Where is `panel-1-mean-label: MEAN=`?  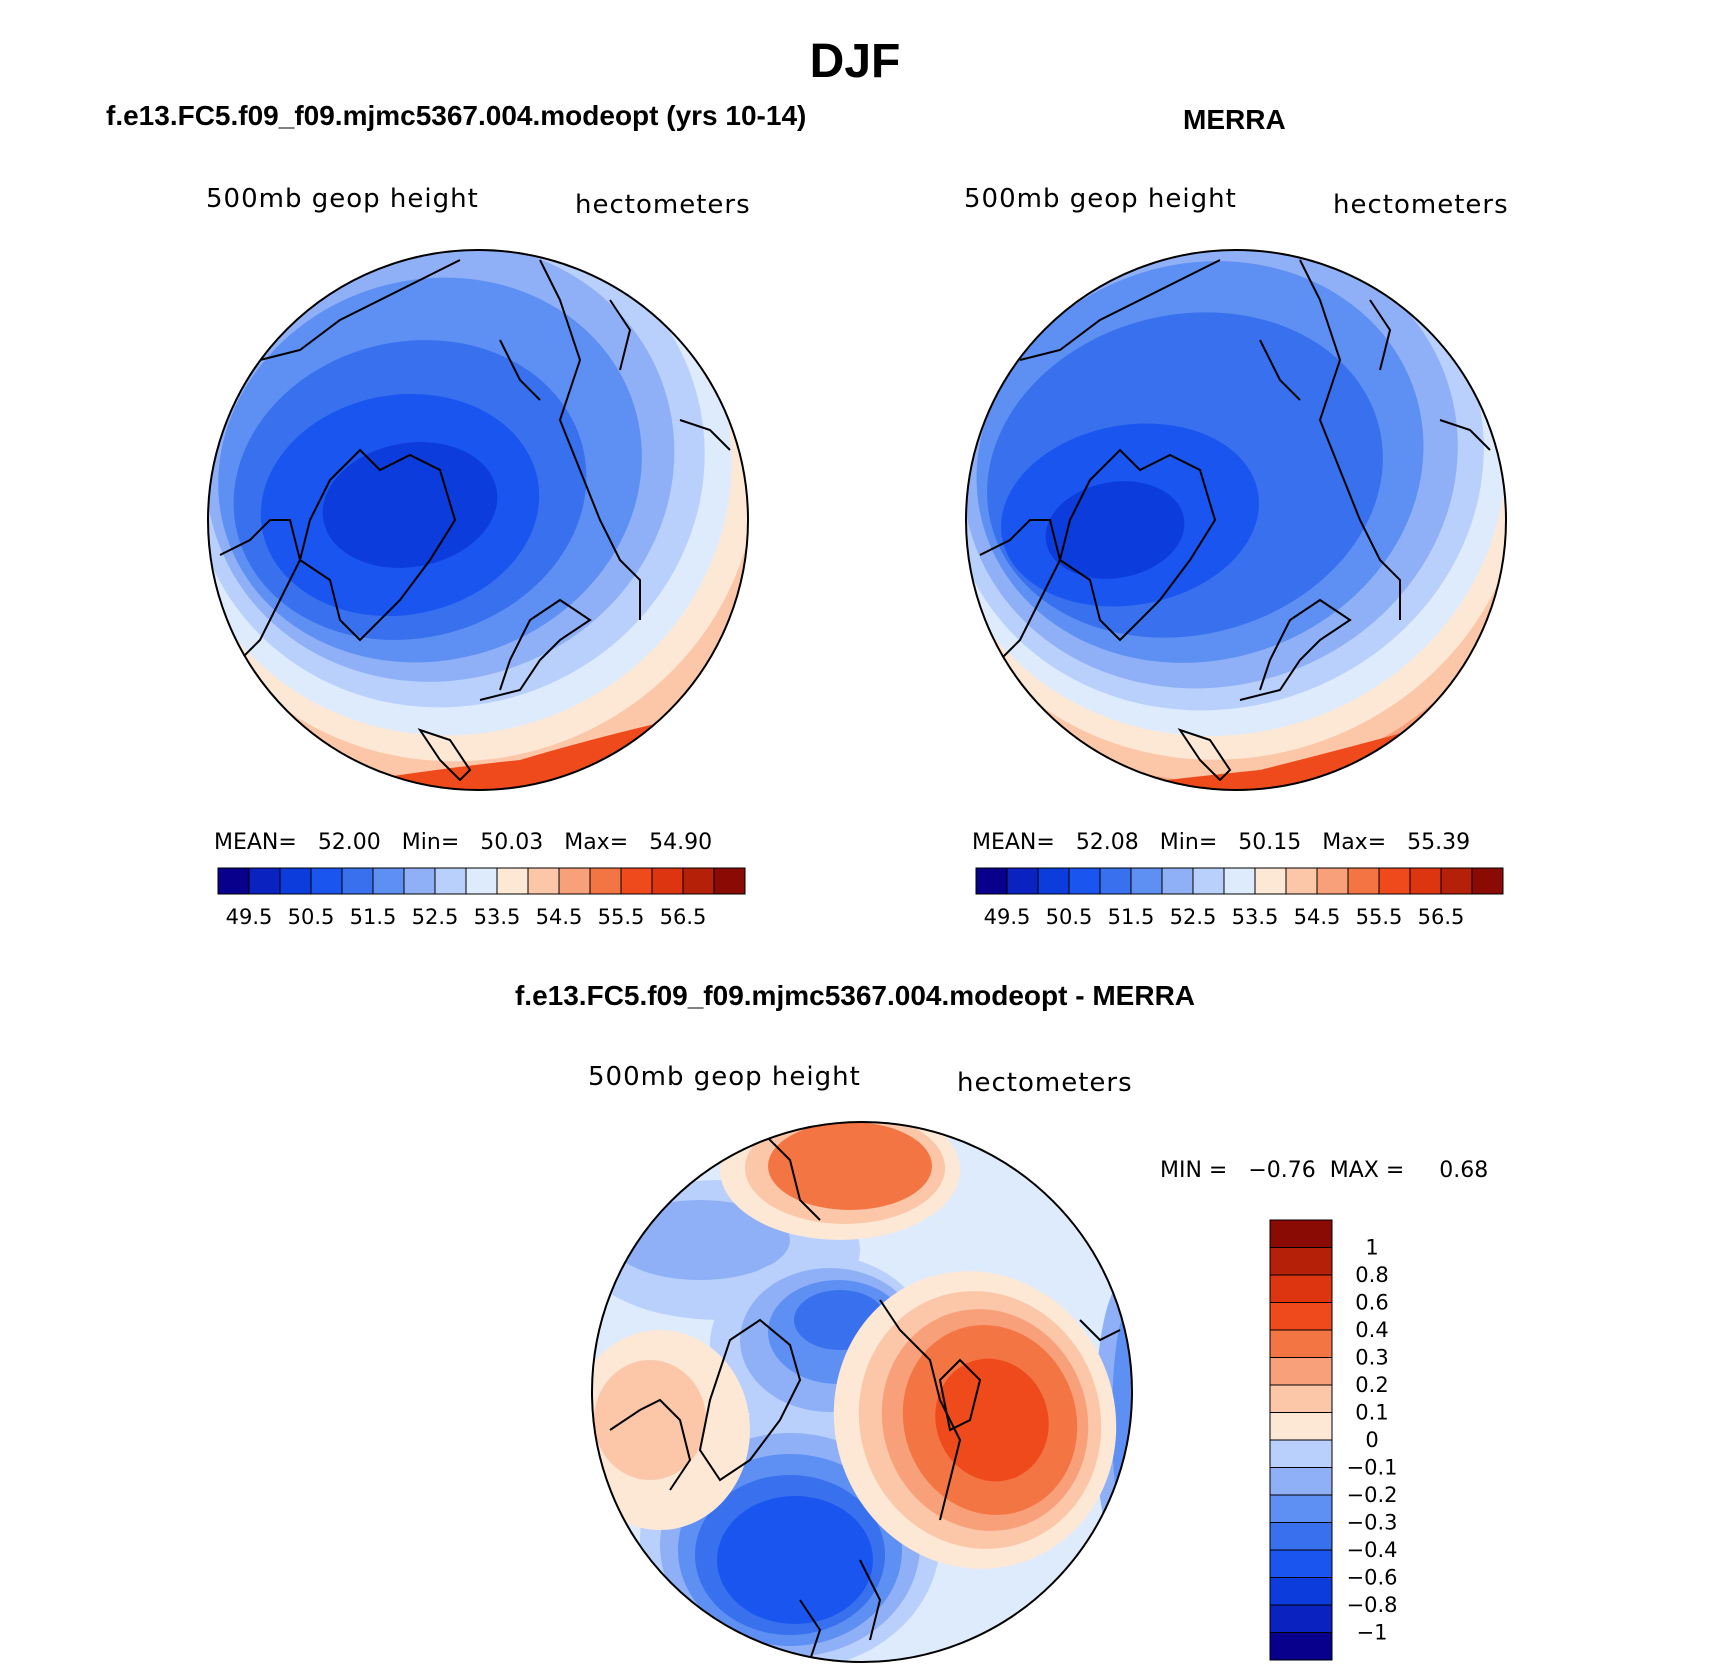 panel-1-mean-label: MEAN= is located at coordinates (255, 842).